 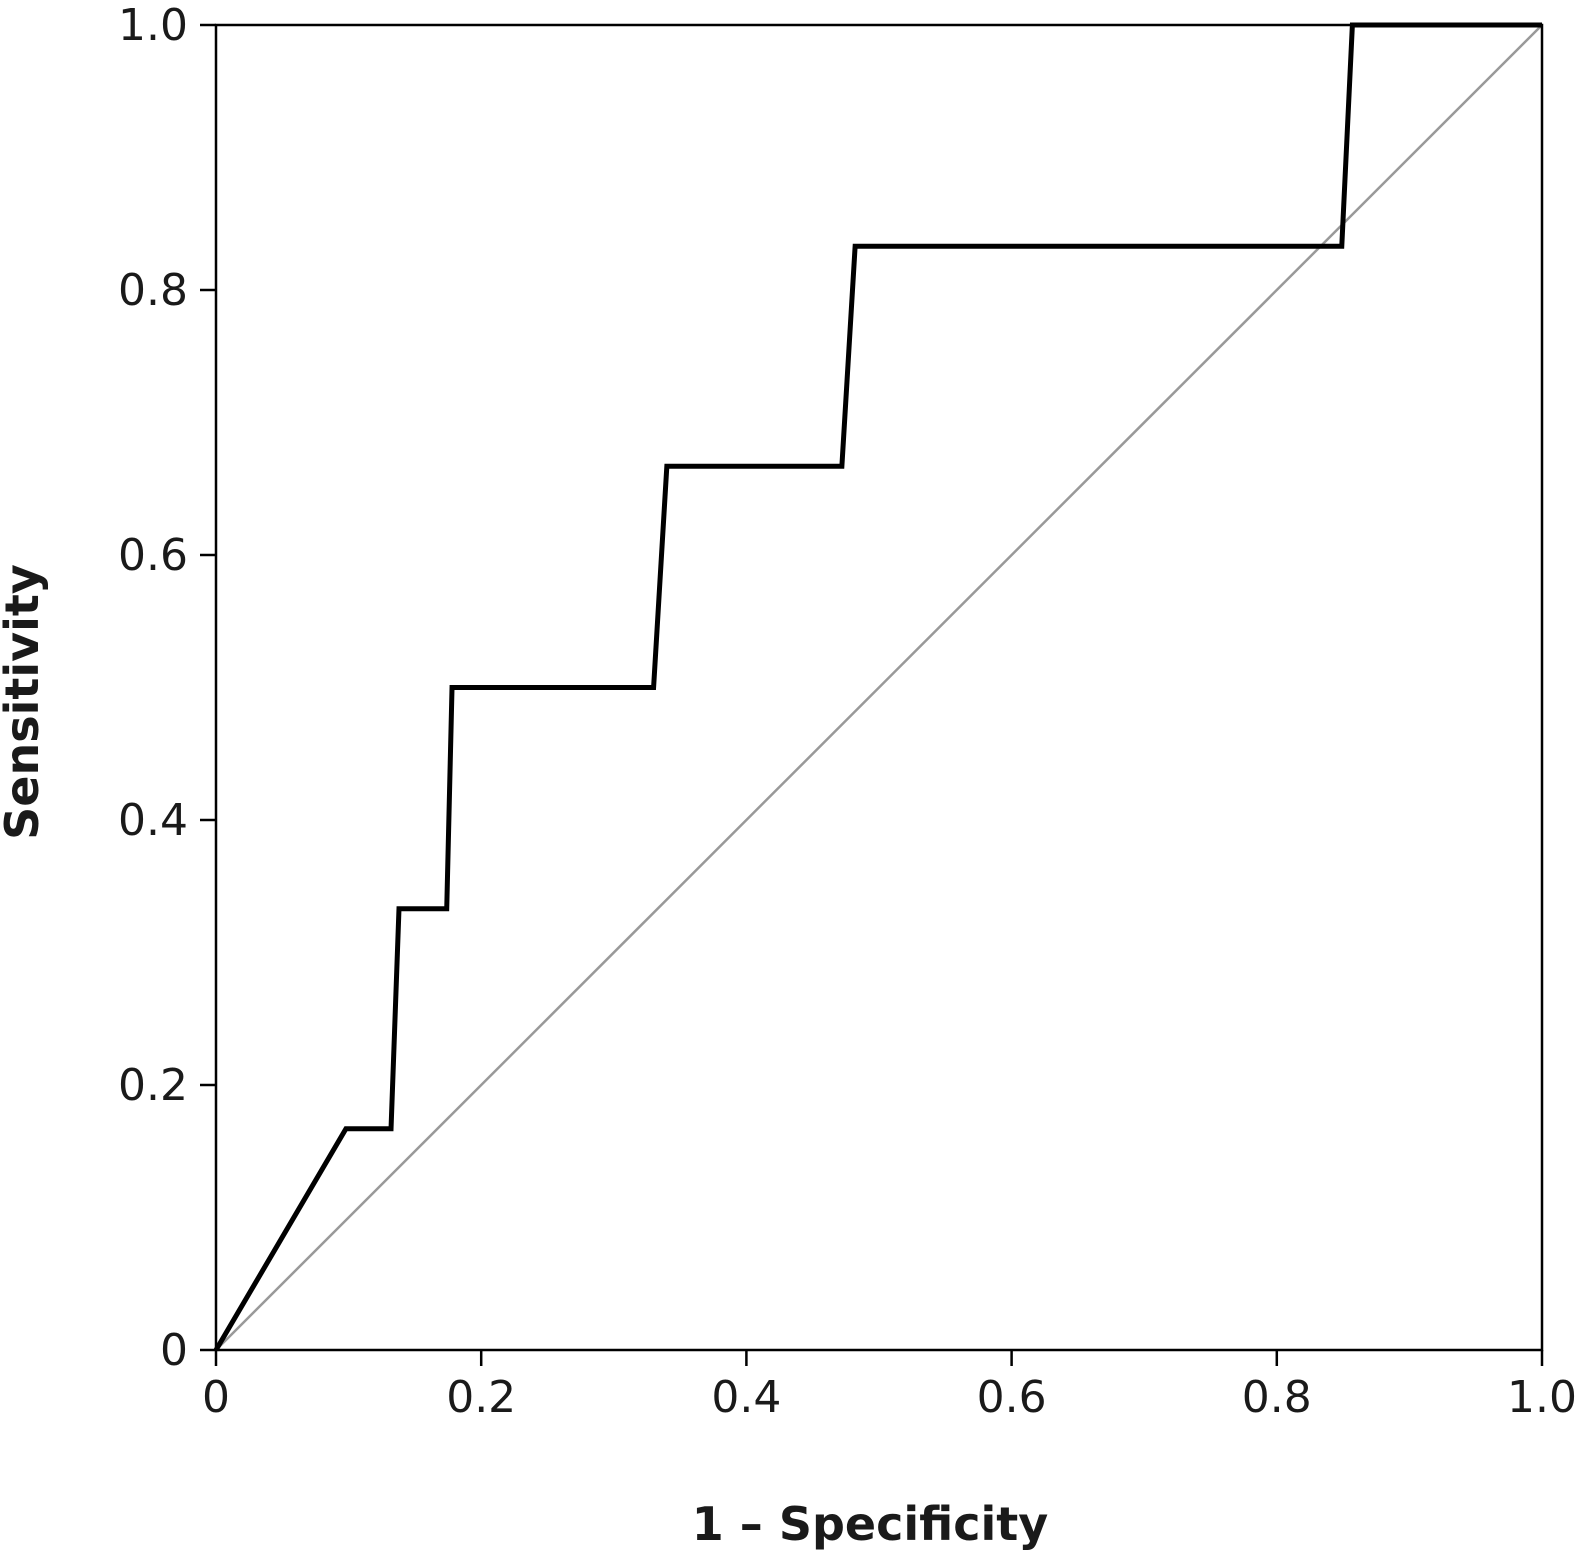 I want to click on y-axis-ticks: 0 0.2 0.4 0.6 0.8 1.0, so click(x=167, y=688).